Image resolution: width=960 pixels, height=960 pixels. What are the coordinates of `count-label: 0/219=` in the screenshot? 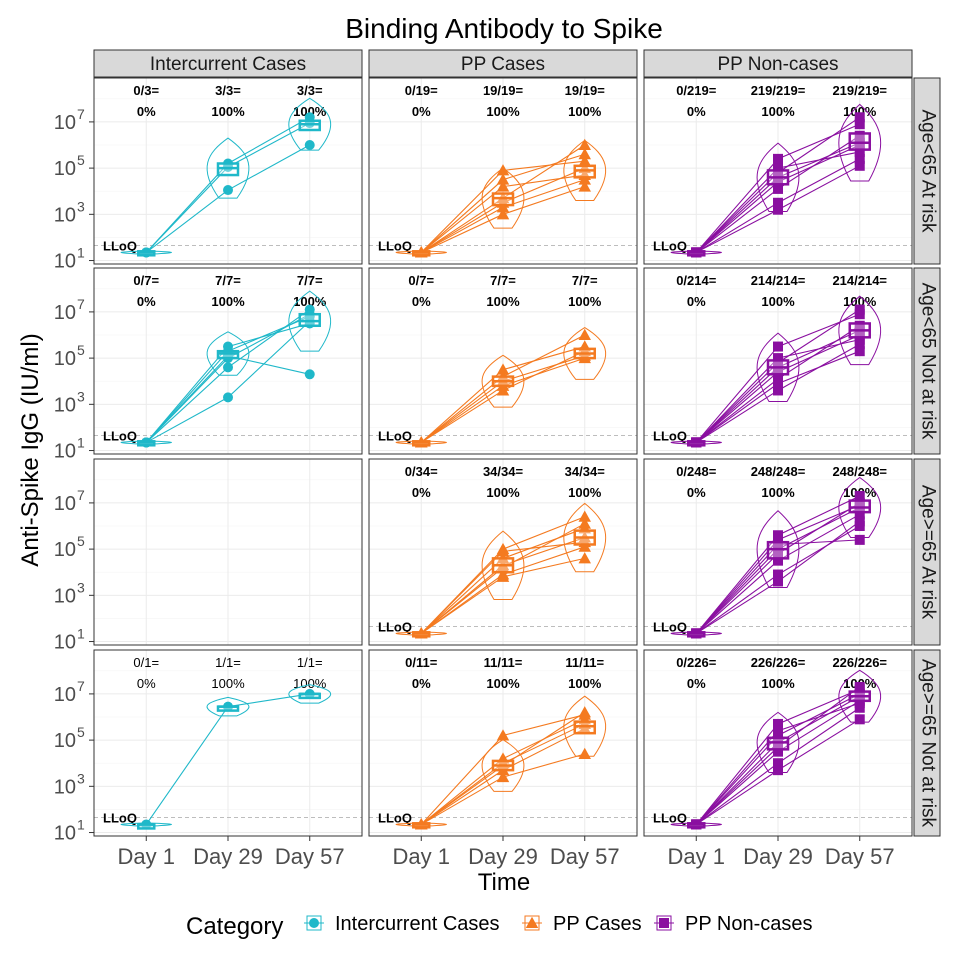 It's located at (696, 90).